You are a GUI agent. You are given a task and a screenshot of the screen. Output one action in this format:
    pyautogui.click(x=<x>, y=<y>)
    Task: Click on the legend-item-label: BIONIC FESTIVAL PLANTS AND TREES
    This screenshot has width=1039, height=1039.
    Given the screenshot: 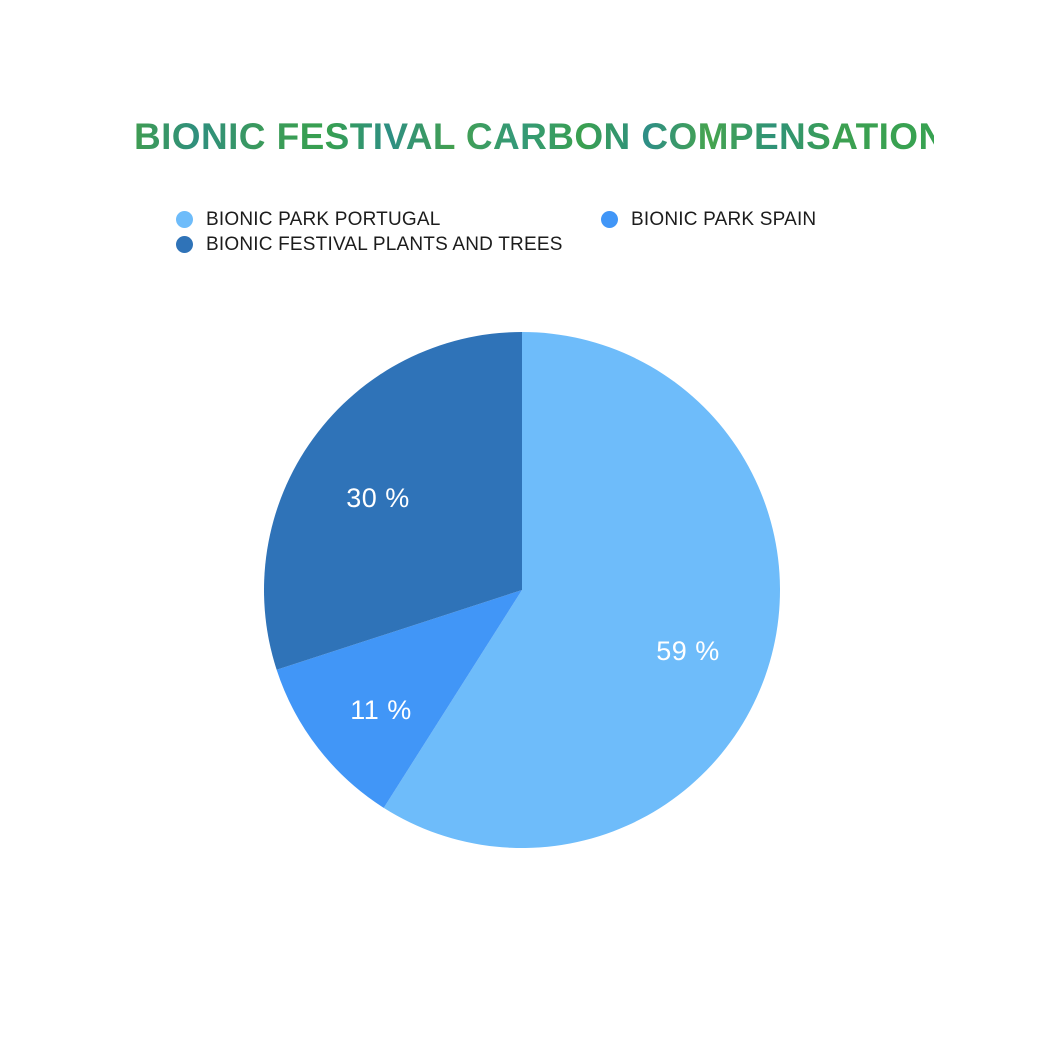 What is the action you would take?
    pyautogui.click(x=384, y=244)
    